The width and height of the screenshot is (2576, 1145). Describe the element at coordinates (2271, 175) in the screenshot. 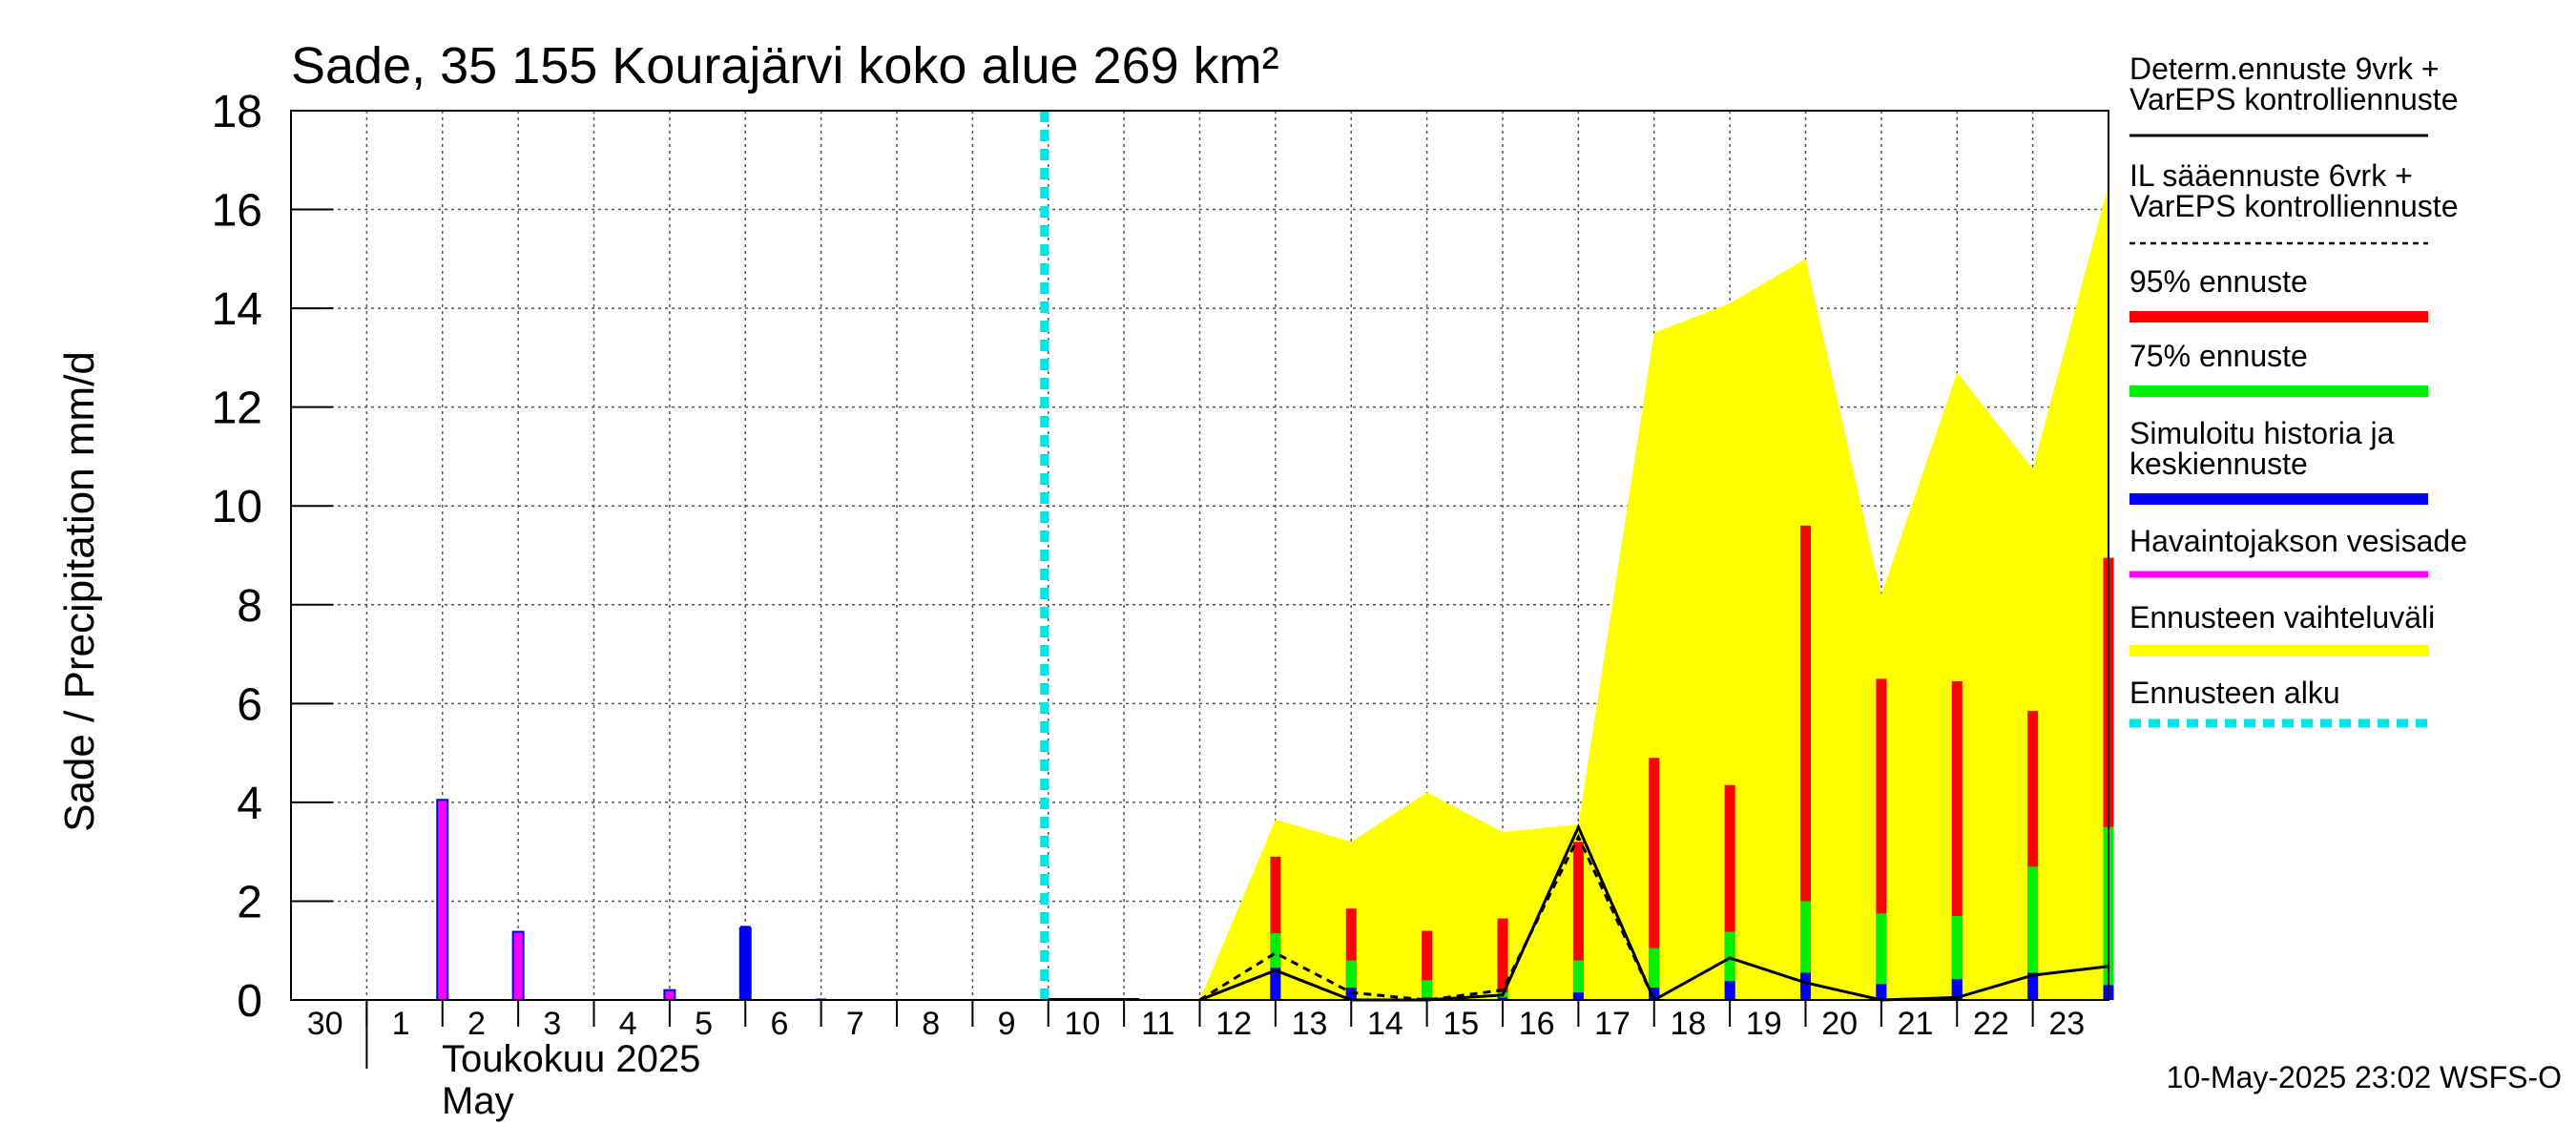

I see `legend-label: IL sääennuste 6vrk +` at that location.